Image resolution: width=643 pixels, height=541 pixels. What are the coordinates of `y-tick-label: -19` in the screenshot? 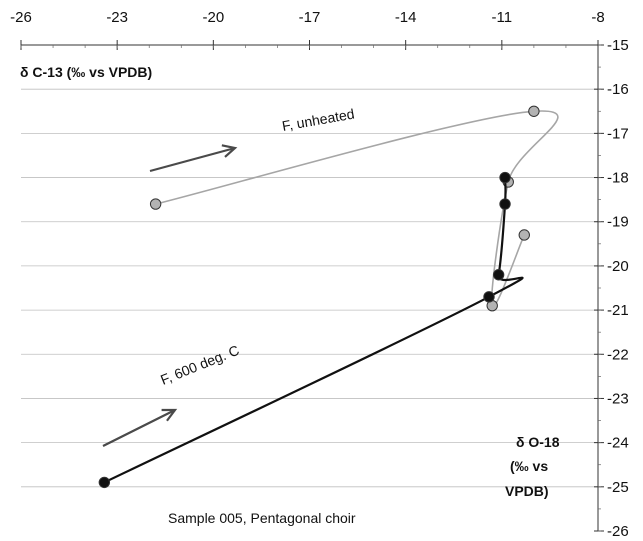 It's located at (618, 222).